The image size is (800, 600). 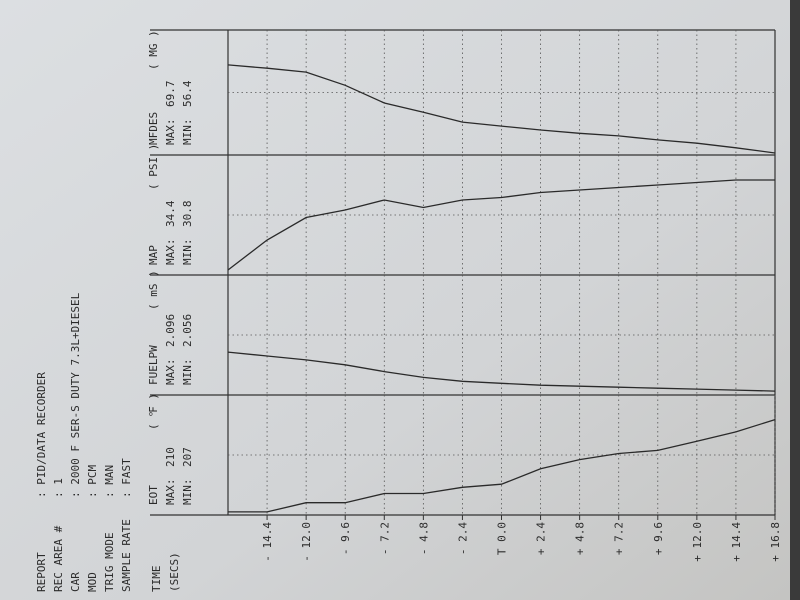 What do you see at coordinates (75, 582) in the screenshot?
I see `header-label: CAR` at bounding box center [75, 582].